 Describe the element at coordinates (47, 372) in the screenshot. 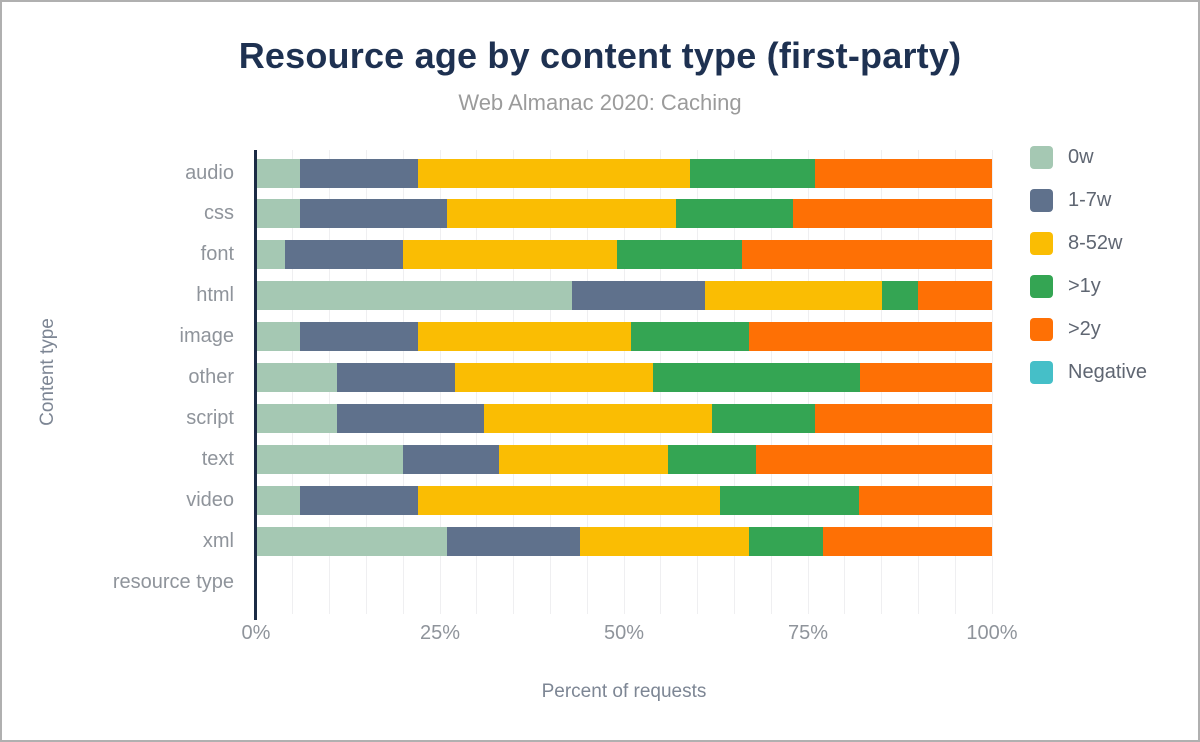

I see `y-axis-title: Content type` at that location.